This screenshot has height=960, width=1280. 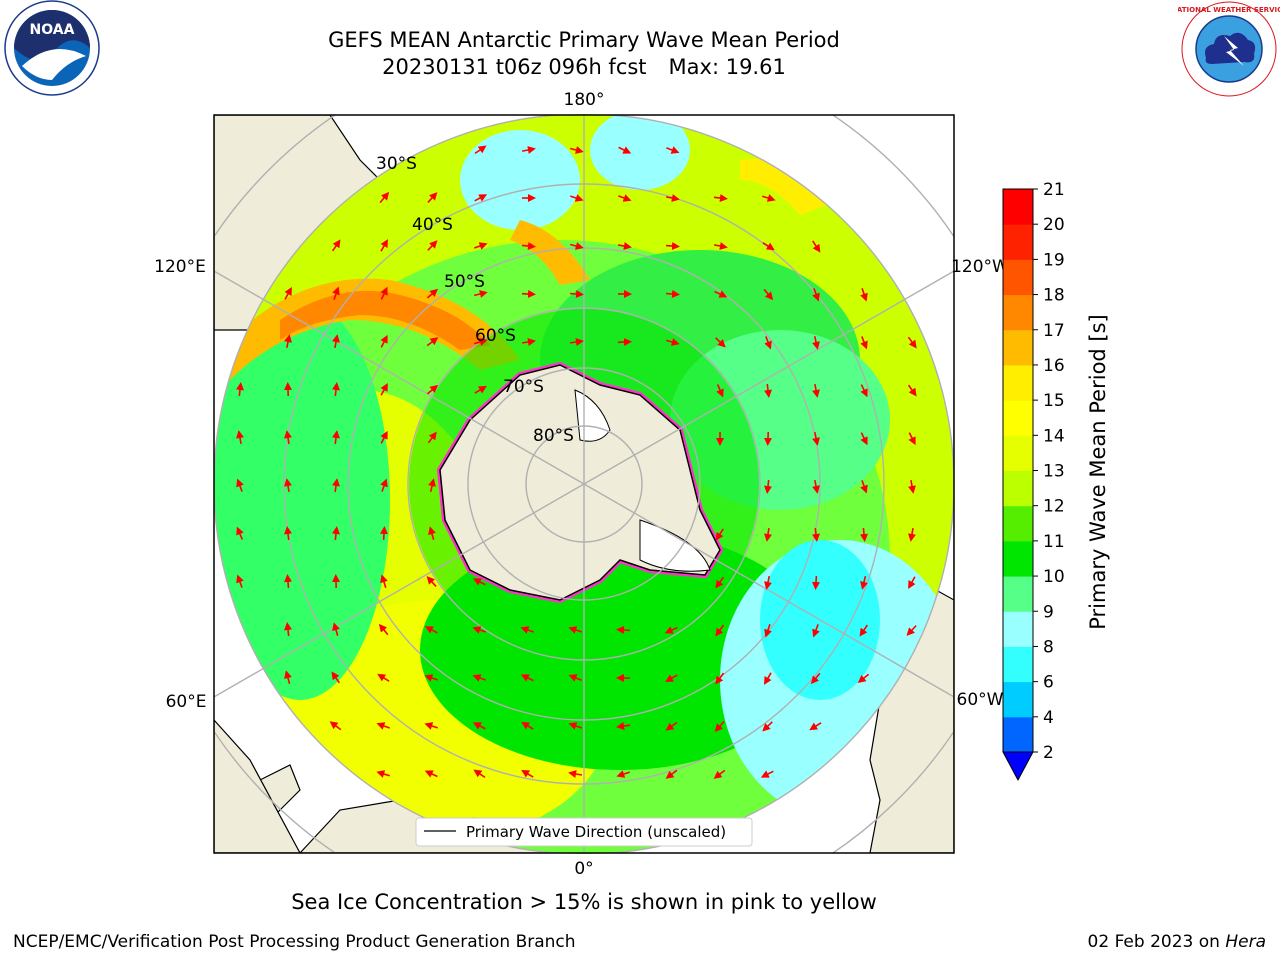 I want to click on colorbar-tick-label: 15, so click(x=1054, y=401).